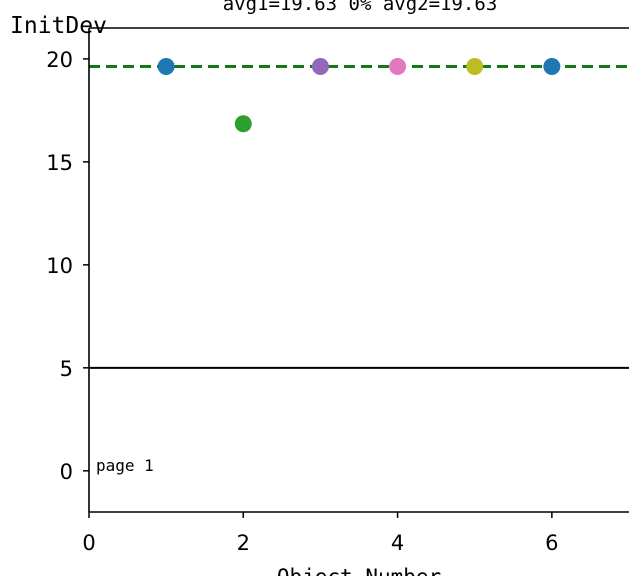 This screenshot has height=576, width=629. I want to click on x-tick-label: 4, so click(397, 543).